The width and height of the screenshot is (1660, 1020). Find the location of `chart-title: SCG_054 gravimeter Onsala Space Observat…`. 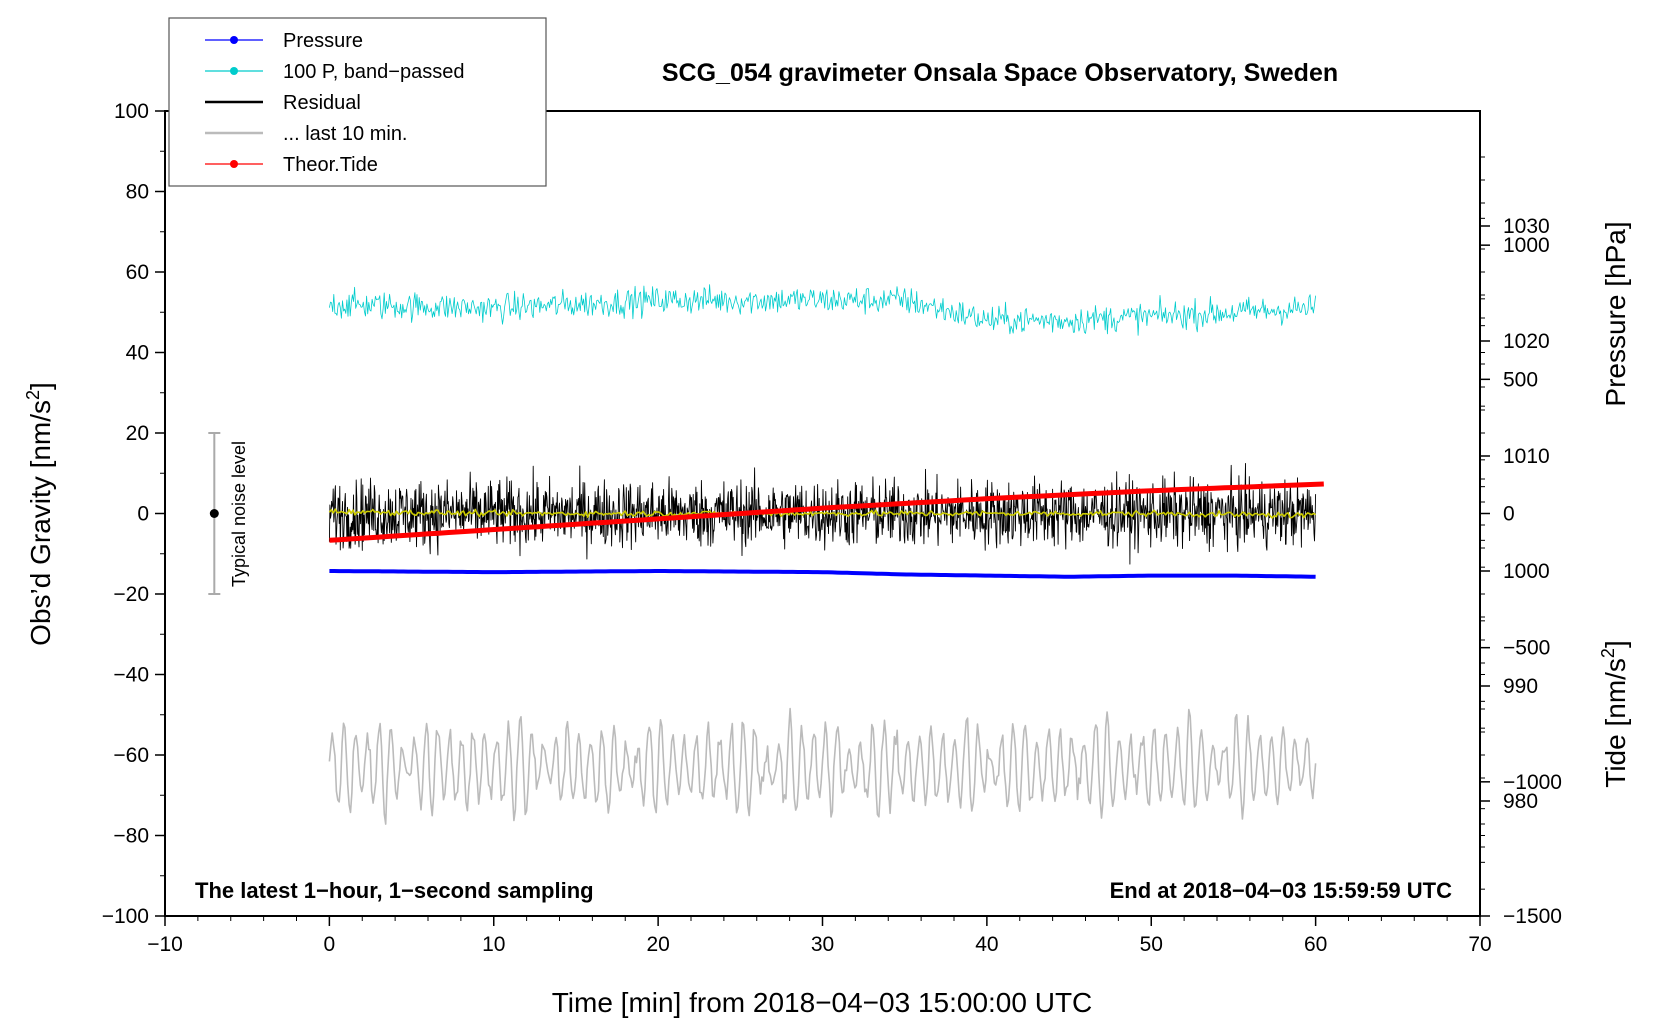

chart-title: SCG_054 gravimeter Onsala Space Observat… is located at coordinates (1000, 73).